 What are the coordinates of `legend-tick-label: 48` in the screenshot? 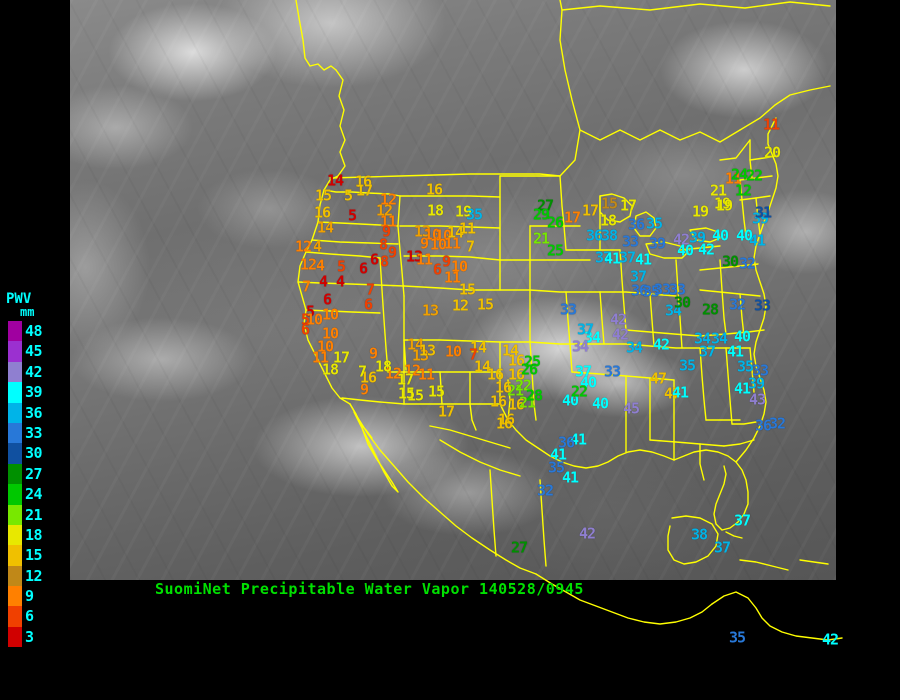 It's located at (34, 331).